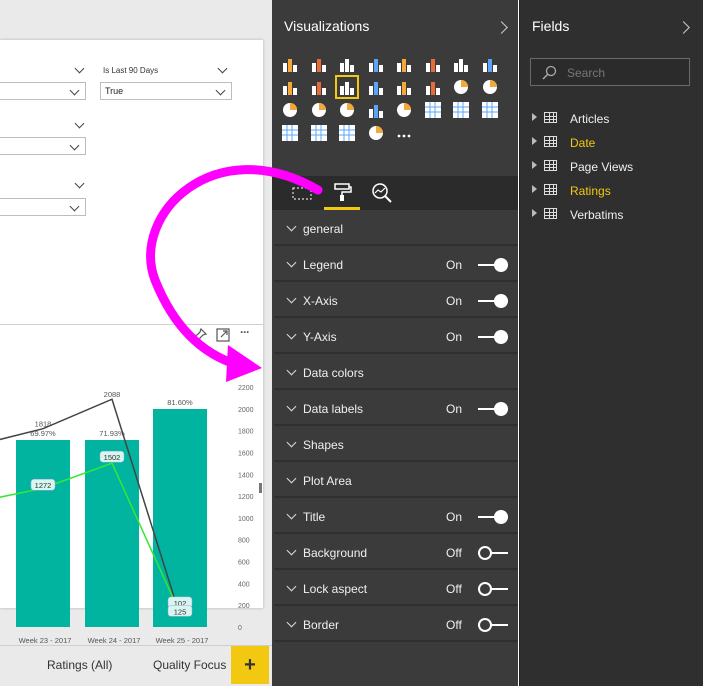 This screenshot has height=686, width=703. Describe the element at coordinates (610, 72) in the screenshot. I see `fields-search-input: Search` at that location.